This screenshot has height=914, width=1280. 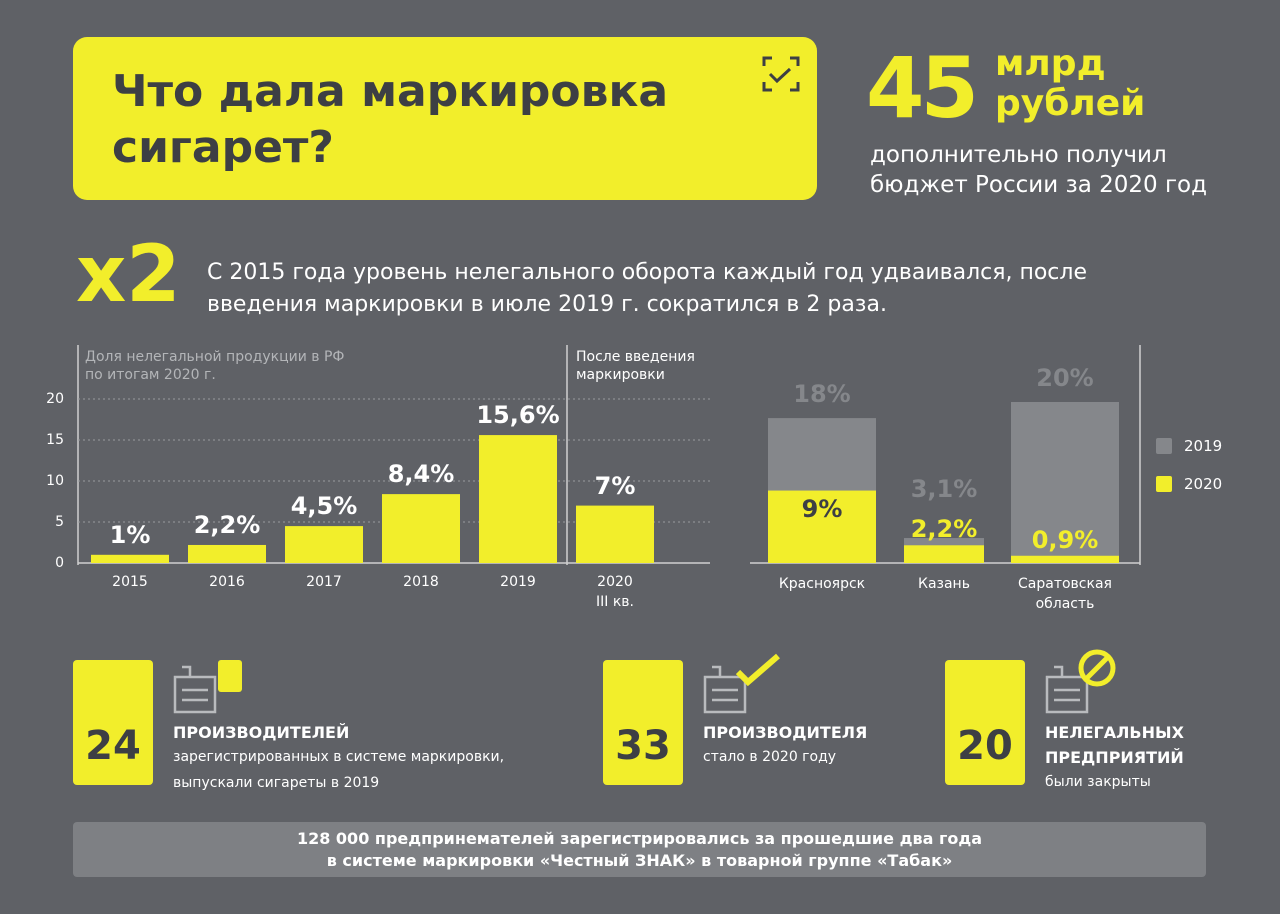 What do you see at coordinates (757, 670) in the screenshot?
I see `check-icon` at bounding box center [757, 670].